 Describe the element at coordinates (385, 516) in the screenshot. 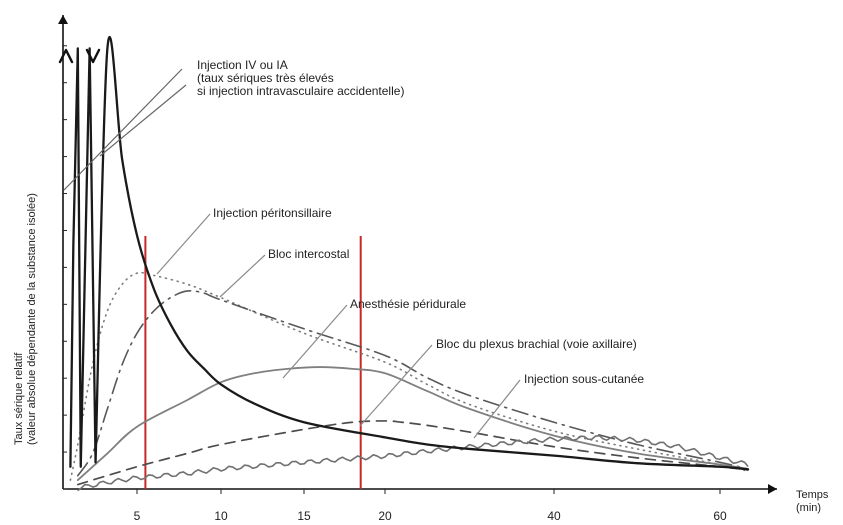

I see `x-tick-label-20: 20` at that location.